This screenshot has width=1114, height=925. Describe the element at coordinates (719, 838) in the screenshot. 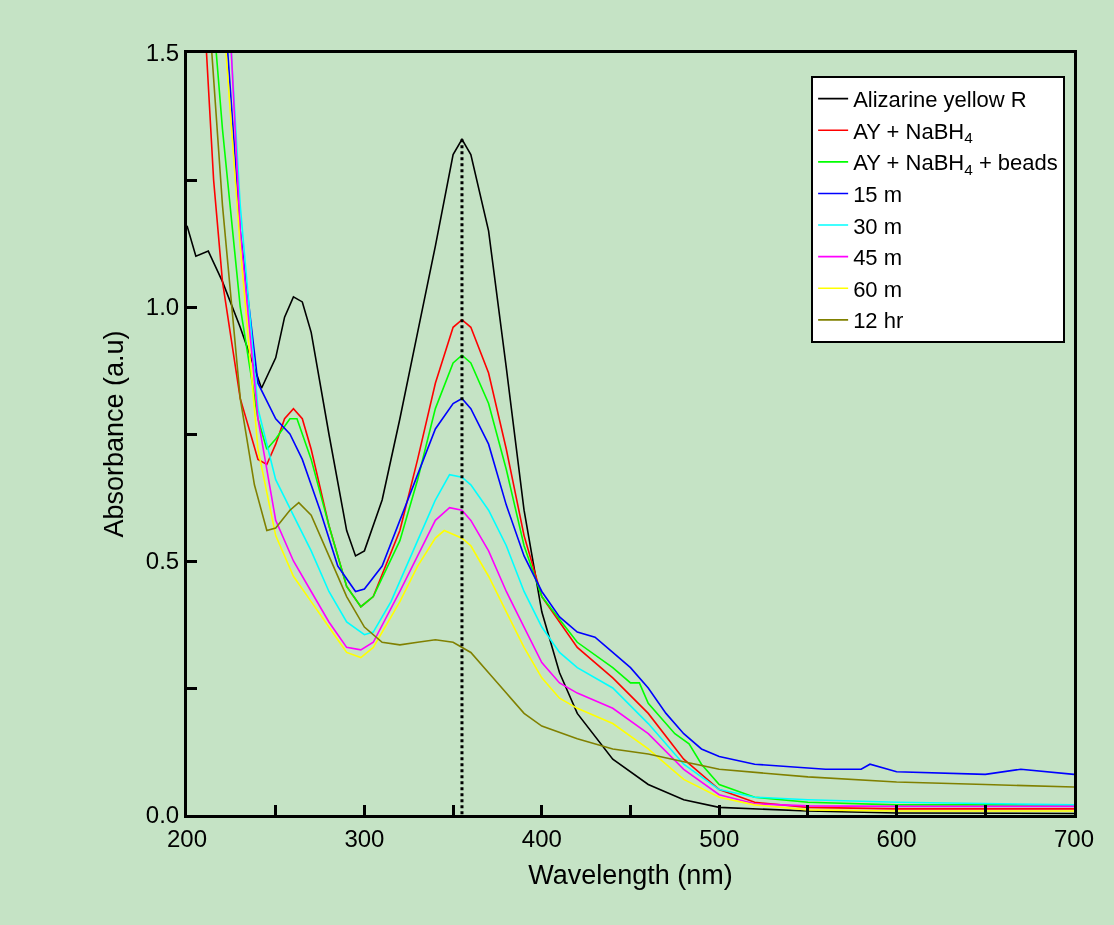

I see `x-tick-label: 500` at that location.